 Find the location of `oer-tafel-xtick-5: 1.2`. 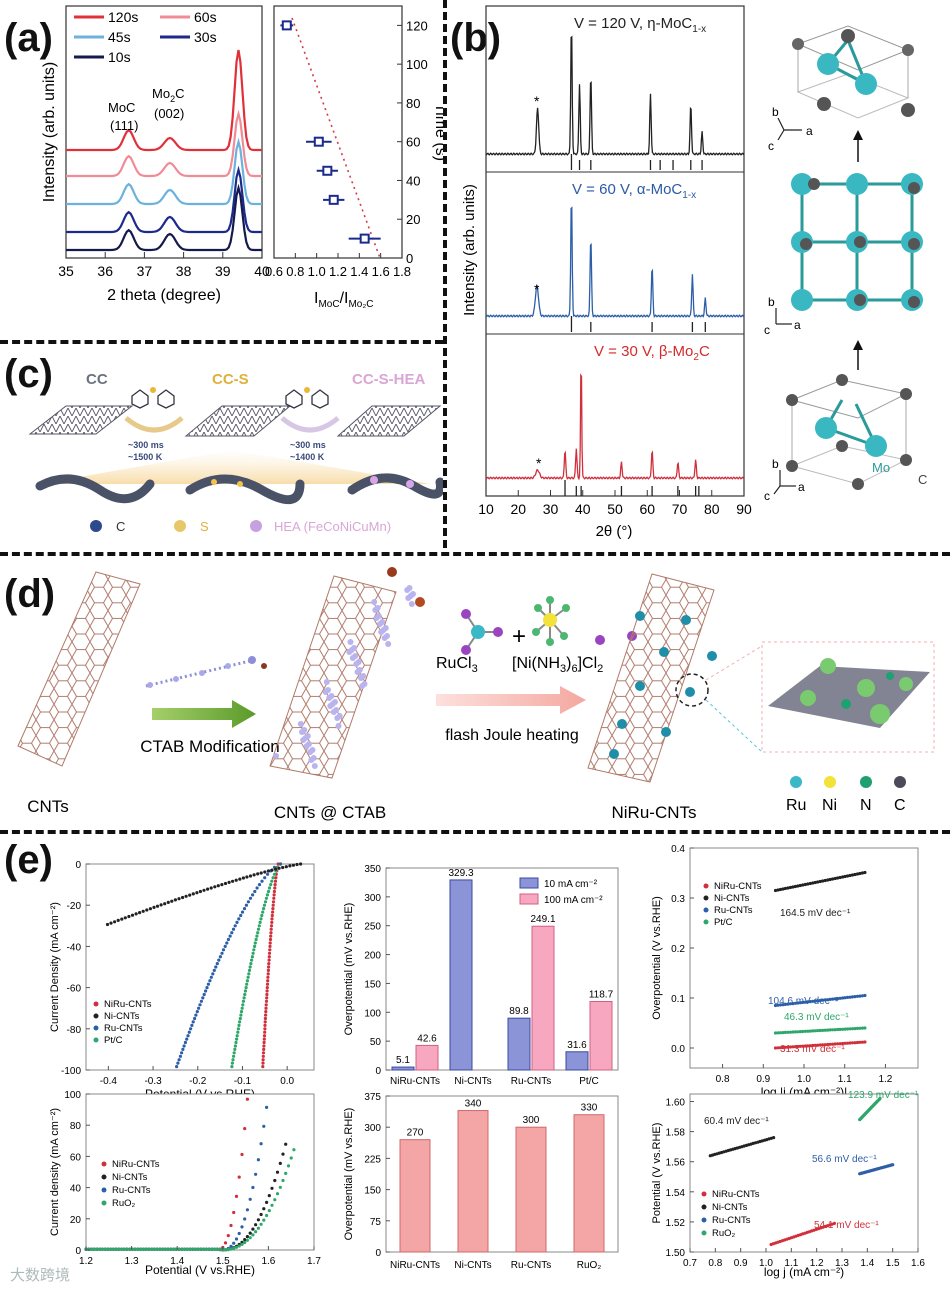

oer-tafel-xtick-5: 1.2 is located at coordinates (817, 1263).